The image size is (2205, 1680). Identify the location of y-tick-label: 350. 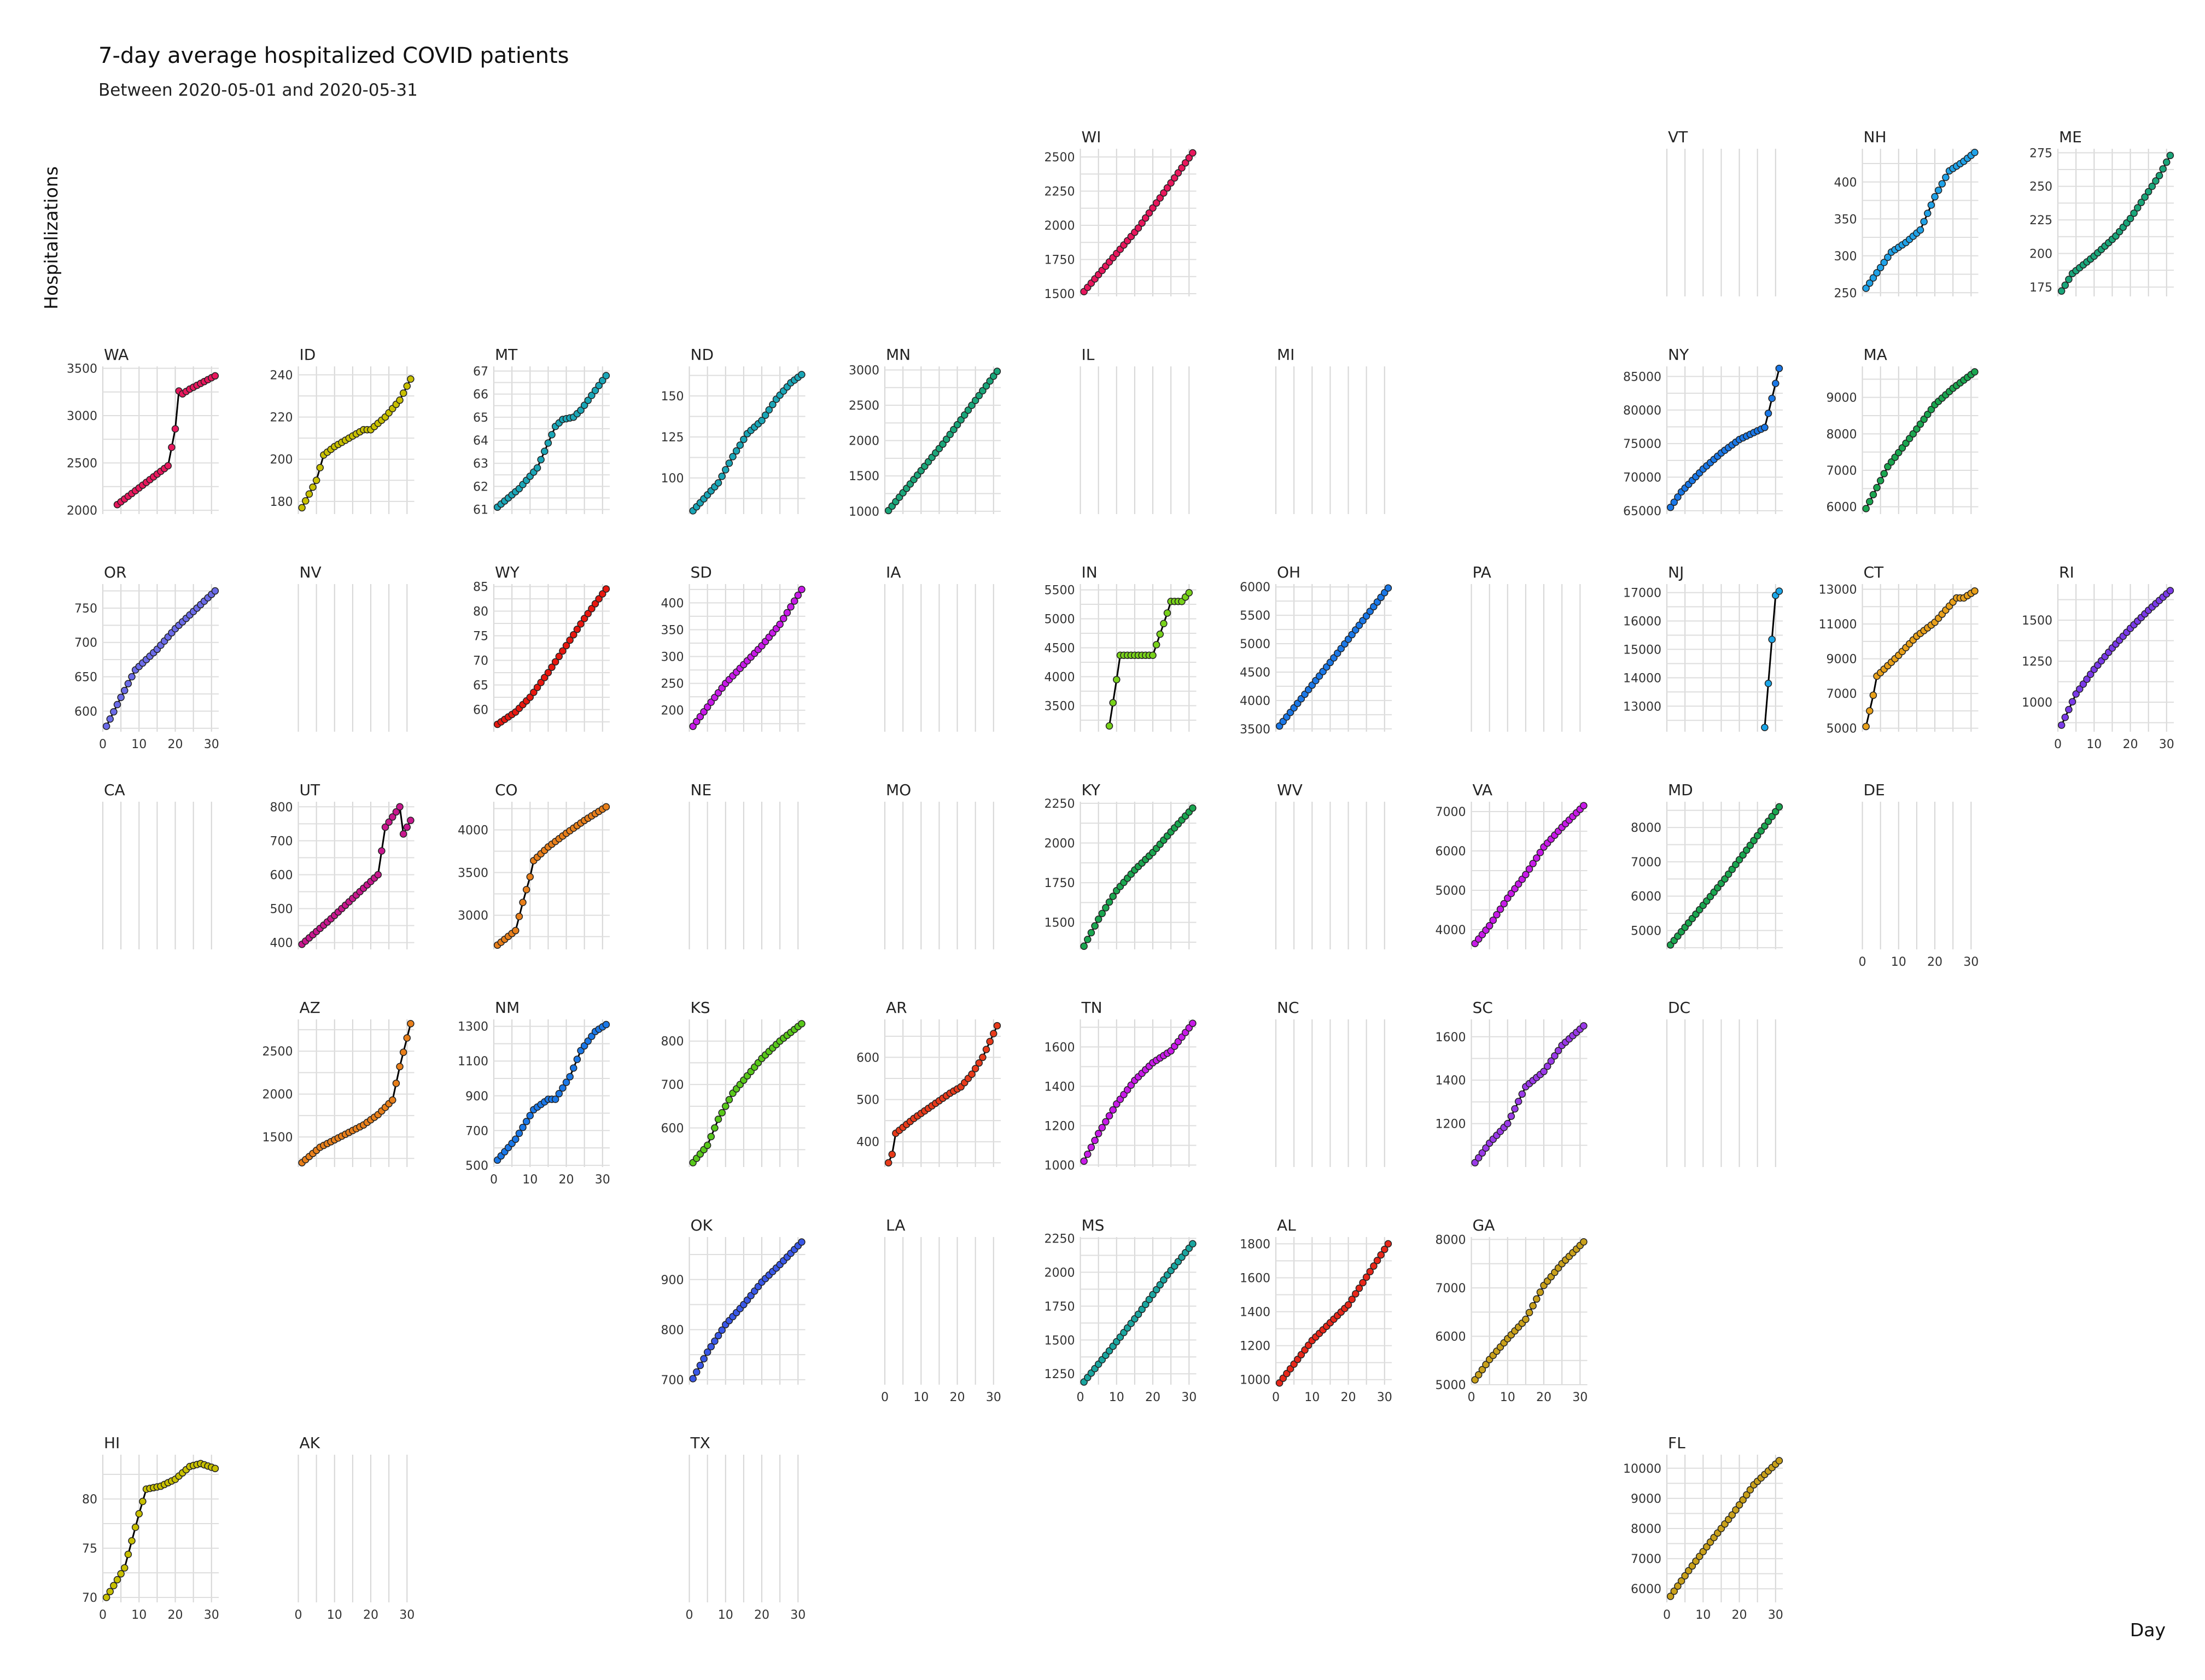
(672, 630).